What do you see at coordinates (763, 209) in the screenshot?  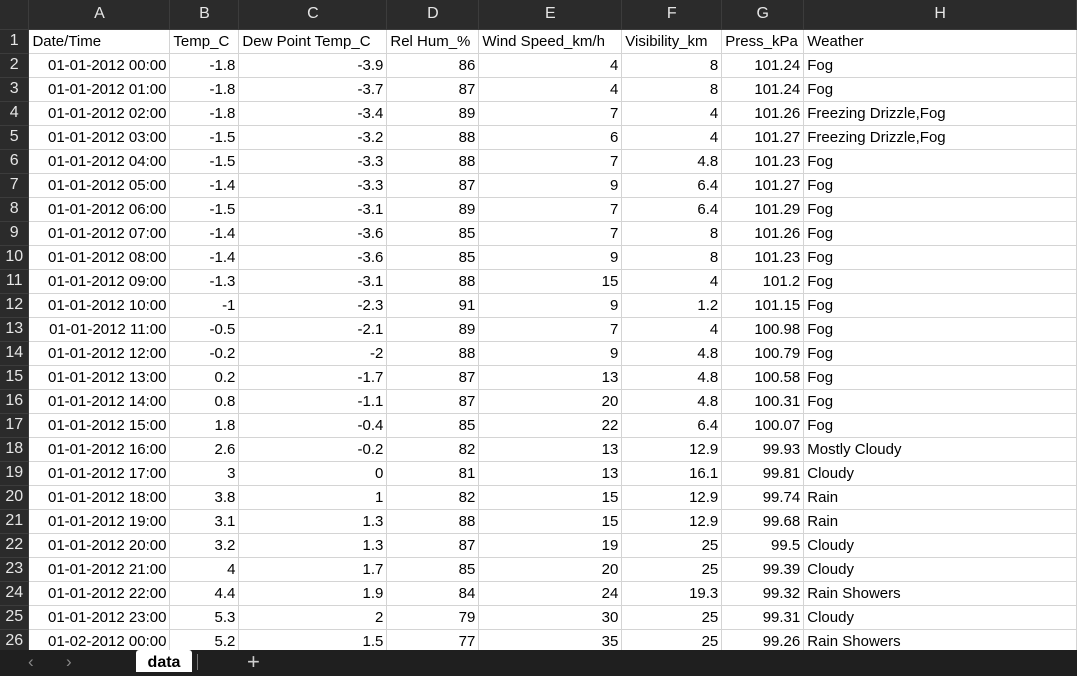 I see `cell: 101.29` at bounding box center [763, 209].